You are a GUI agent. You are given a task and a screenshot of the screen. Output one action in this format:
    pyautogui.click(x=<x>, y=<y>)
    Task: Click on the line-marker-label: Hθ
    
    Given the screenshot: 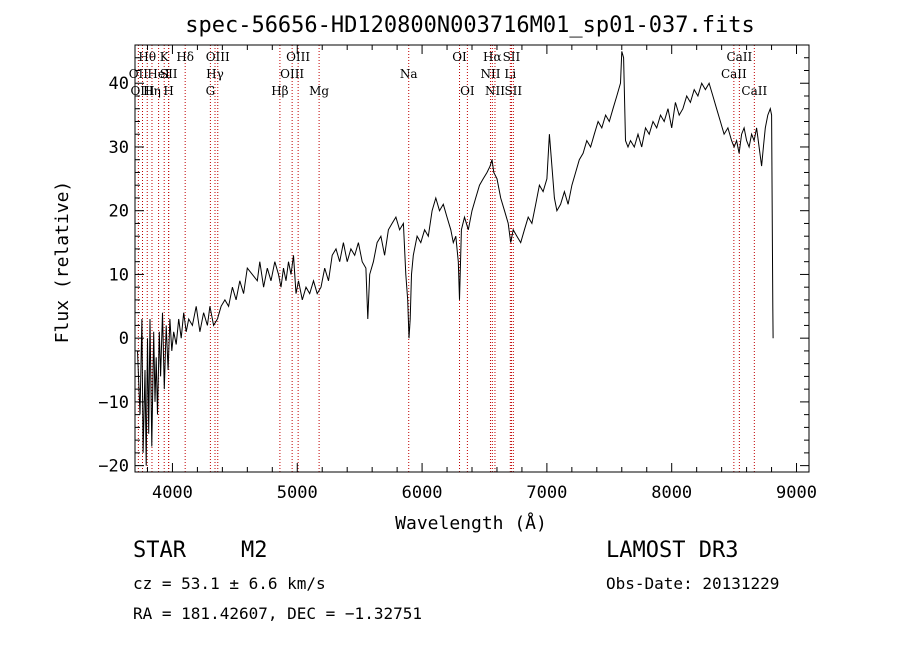 What is the action you would take?
    pyautogui.click(x=147, y=57)
    